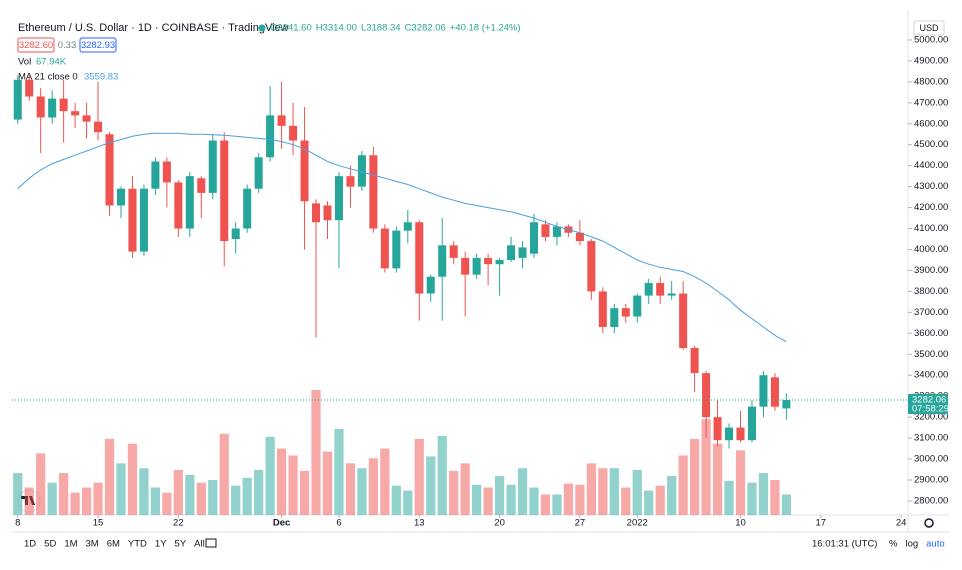 This screenshot has width=962, height=570. What do you see at coordinates (485, 28) in the screenshot?
I see `change: +40.18 (+1.24%)` at bounding box center [485, 28].